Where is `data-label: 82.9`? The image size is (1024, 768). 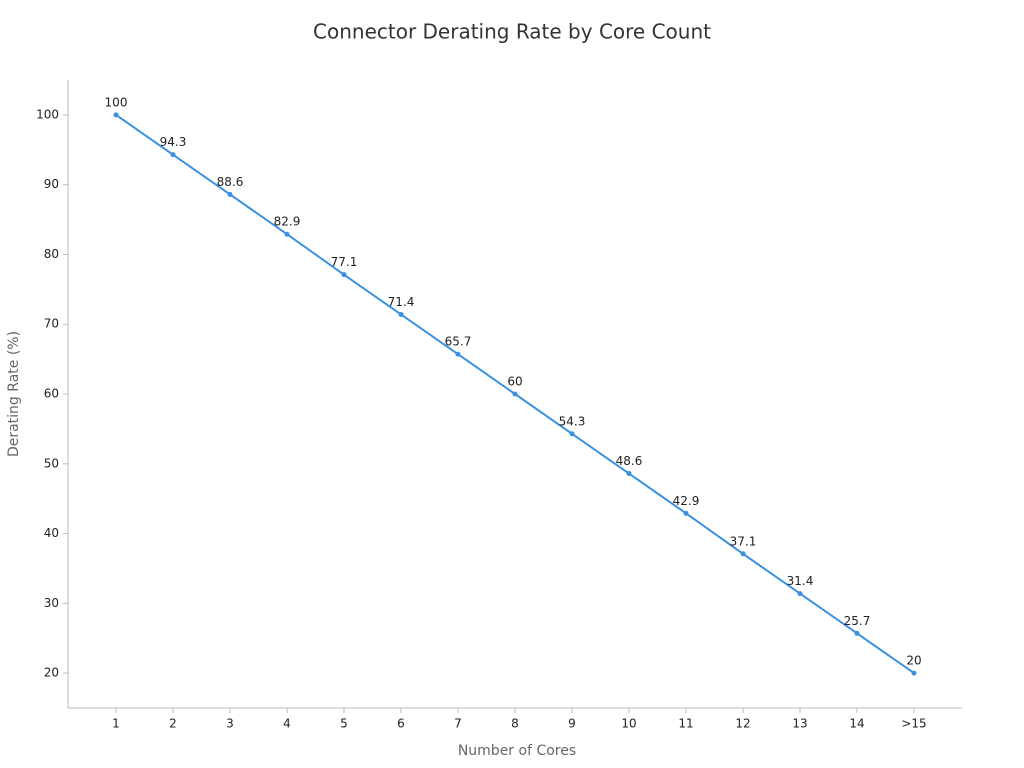 data-label: 82.9 is located at coordinates (287, 222).